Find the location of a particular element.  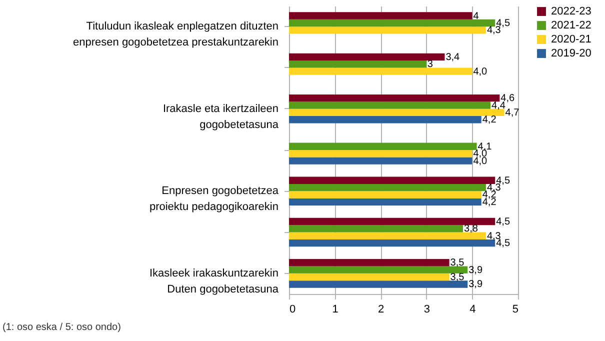

data-label: 3,8 is located at coordinates (471, 229).